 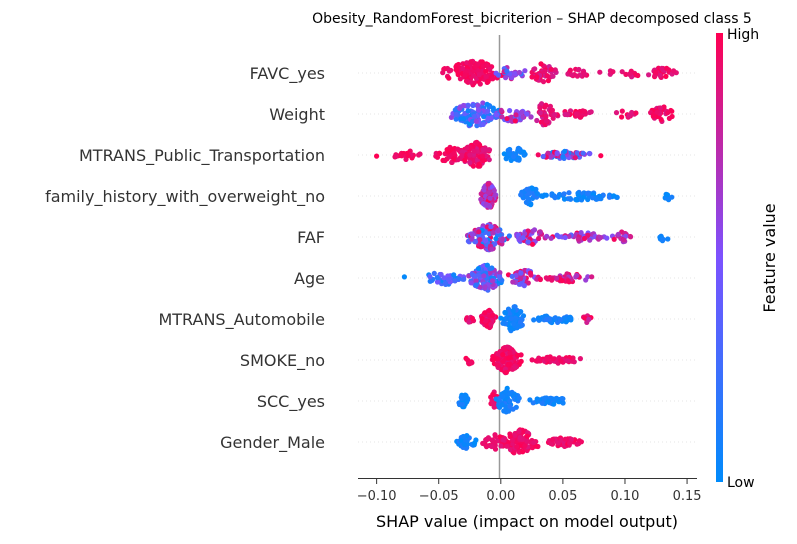 I want to click on feature-label: Gender_Male, so click(x=272, y=443).